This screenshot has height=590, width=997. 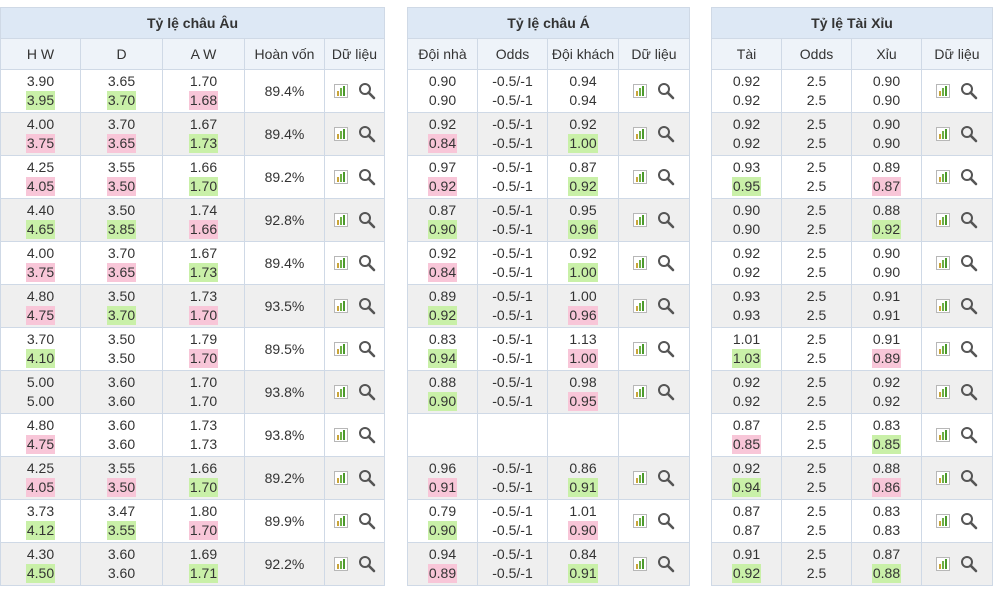 What do you see at coordinates (40, 487) in the screenshot?
I see `current-value: 4.05` at bounding box center [40, 487].